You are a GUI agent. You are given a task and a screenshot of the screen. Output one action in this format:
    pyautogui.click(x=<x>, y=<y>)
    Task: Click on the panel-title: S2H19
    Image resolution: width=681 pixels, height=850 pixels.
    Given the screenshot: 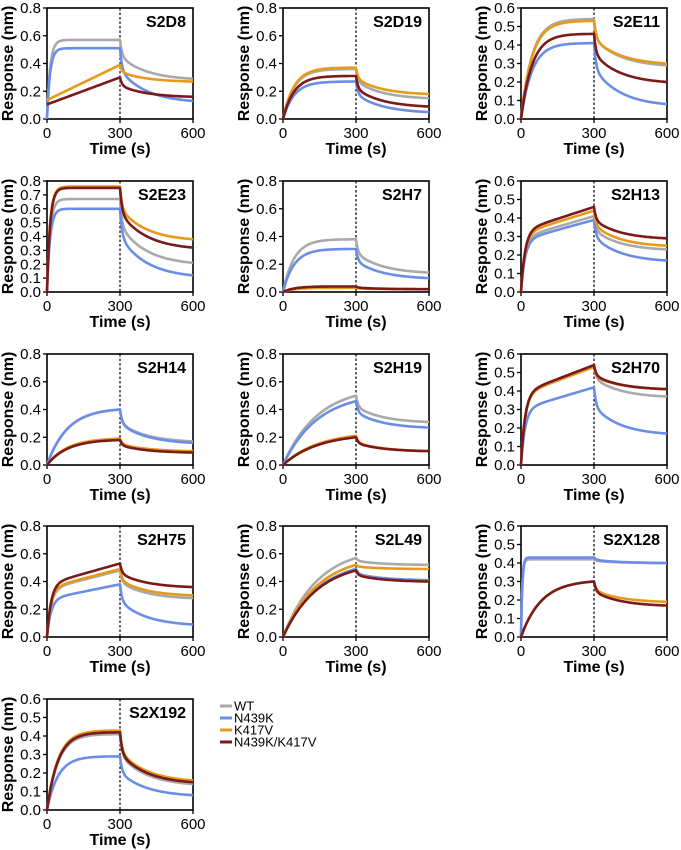 What is the action you would take?
    pyautogui.click(x=397, y=368)
    